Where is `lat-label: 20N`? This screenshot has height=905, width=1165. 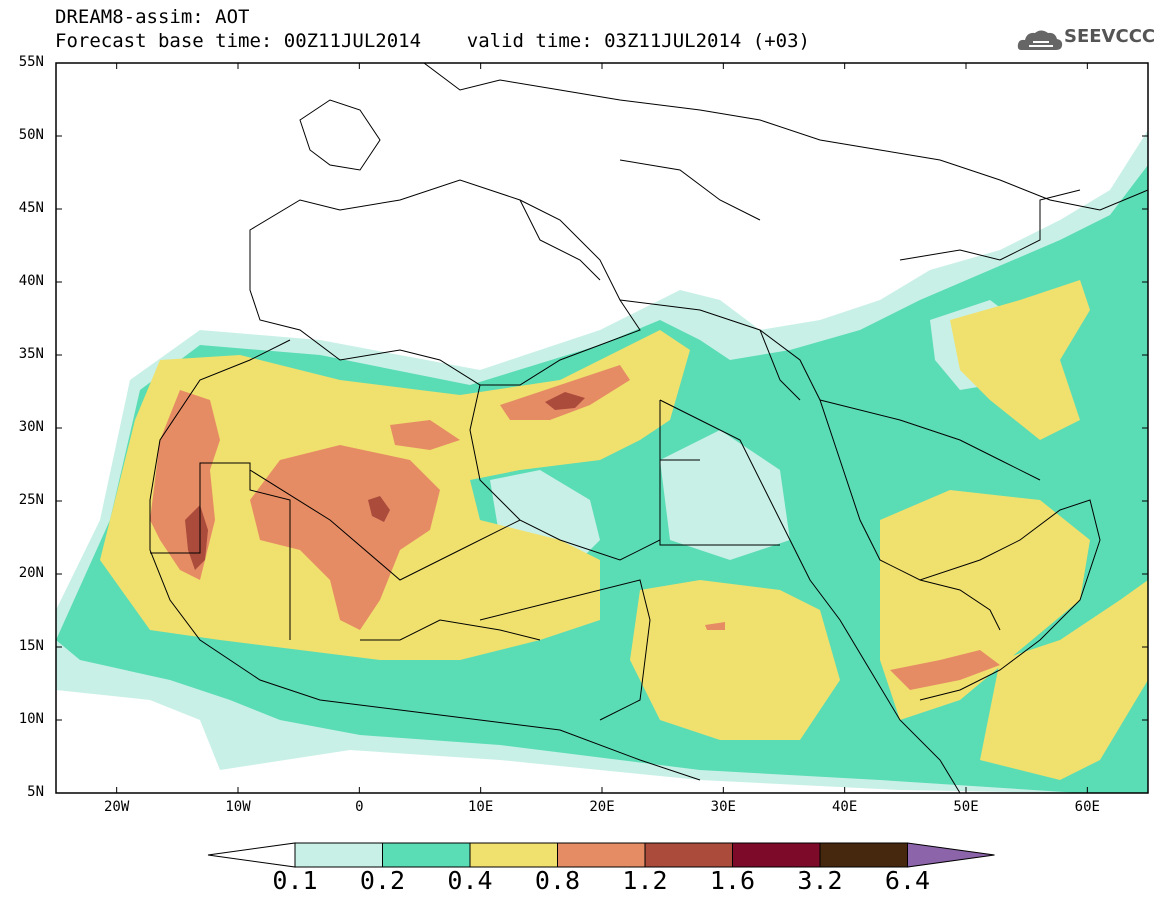
lat-label: 20N is located at coordinates (31, 573).